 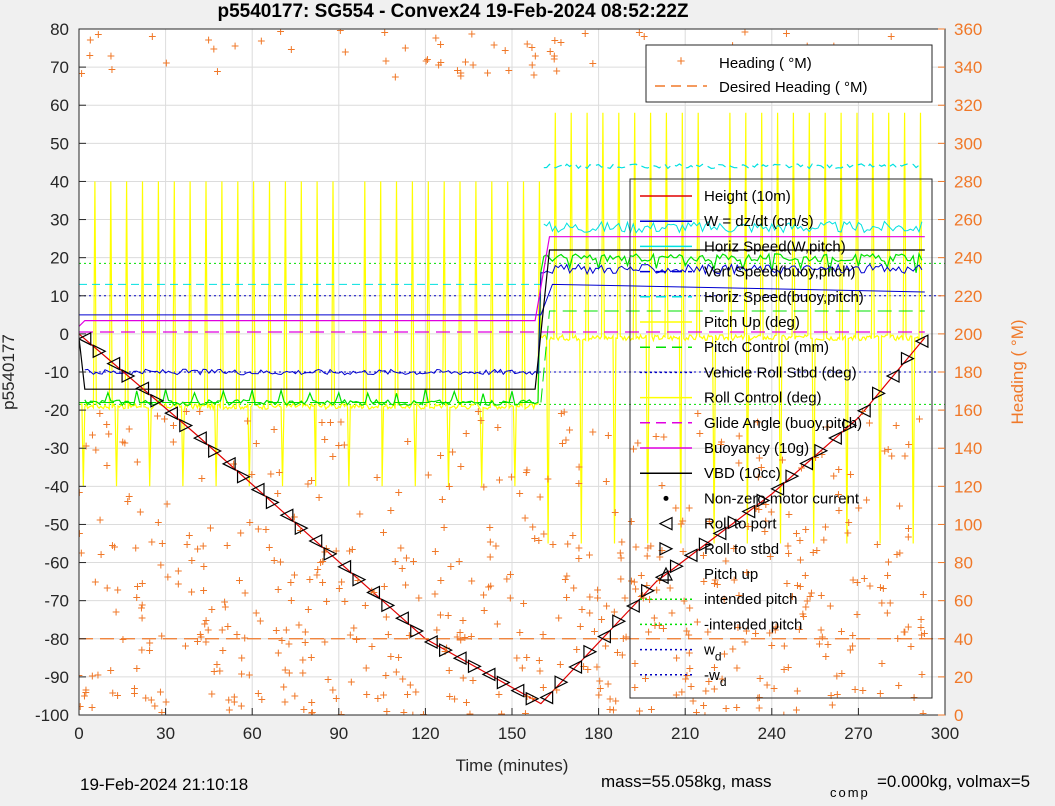 I want to click on legend-entry-label: -intended pitch, so click(x=753, y=624).